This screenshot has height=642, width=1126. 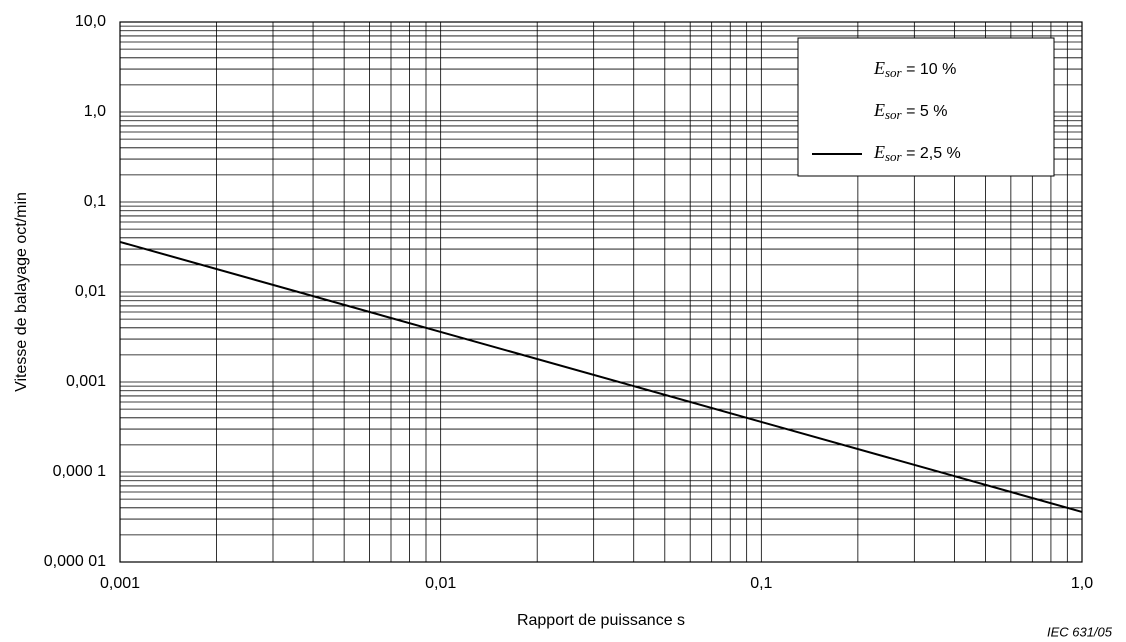 I want to click on y-axis-label: Vitesse de balayage oct/min, so click(x=21, y=292).